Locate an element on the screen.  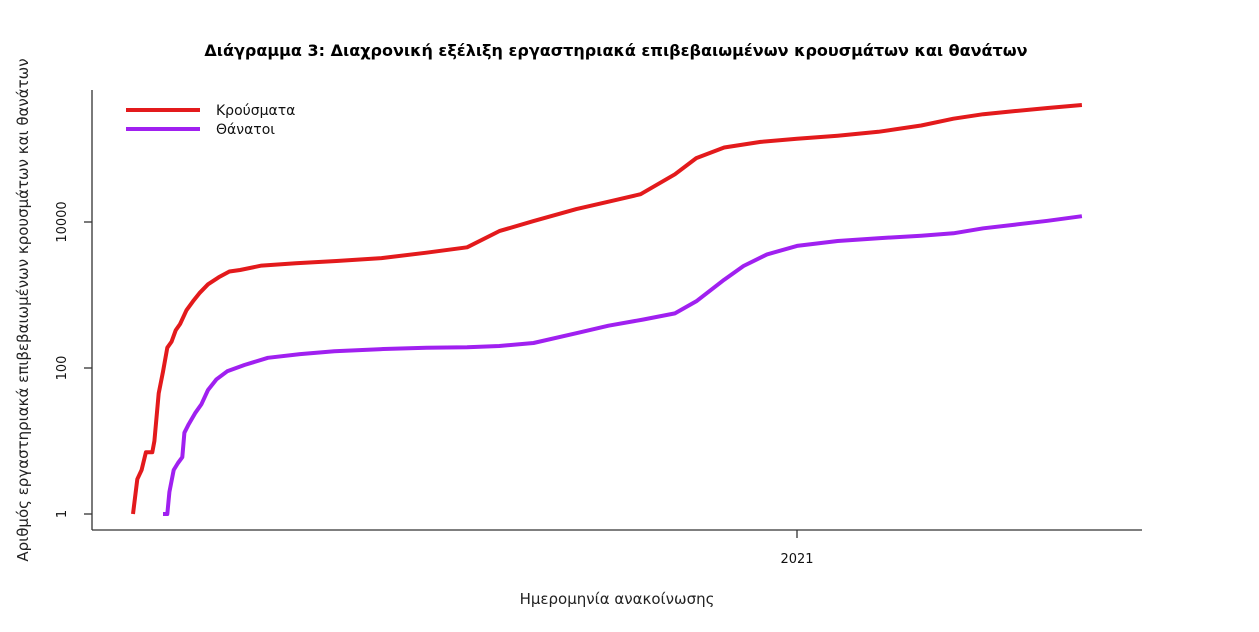
y-tick-label: 10000 is located at coordinates (62, 221).